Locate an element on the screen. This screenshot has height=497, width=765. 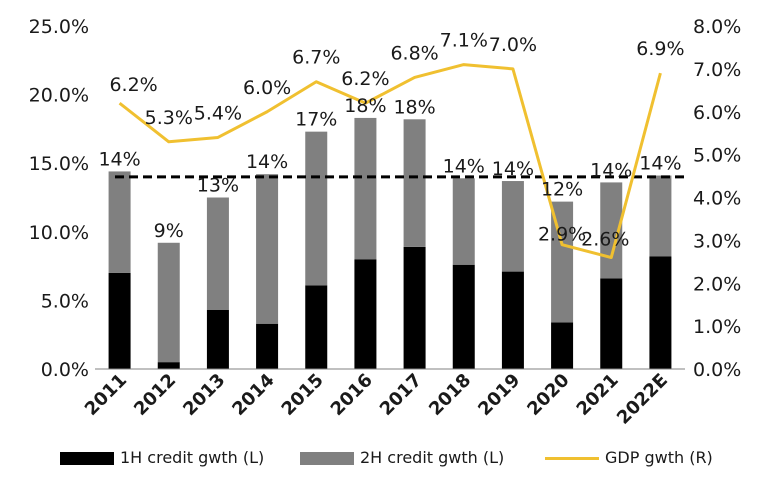
gdp-point-label: 6.8% is located at coordinates (414, 53).